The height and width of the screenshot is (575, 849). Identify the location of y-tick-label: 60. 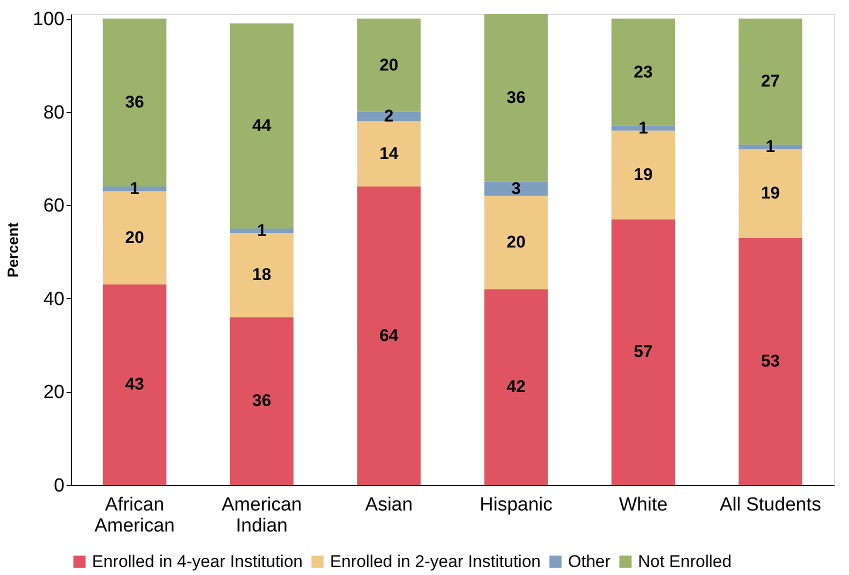
(53, 206).